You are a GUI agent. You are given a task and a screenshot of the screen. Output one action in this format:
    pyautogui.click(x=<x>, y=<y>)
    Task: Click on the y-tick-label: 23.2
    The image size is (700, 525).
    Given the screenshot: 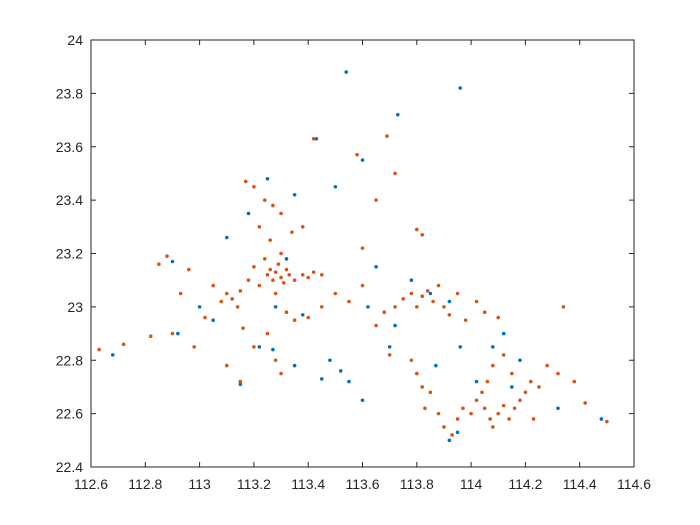 What is the action you would take?
    pyautogui.click(x=69, y=254)
    